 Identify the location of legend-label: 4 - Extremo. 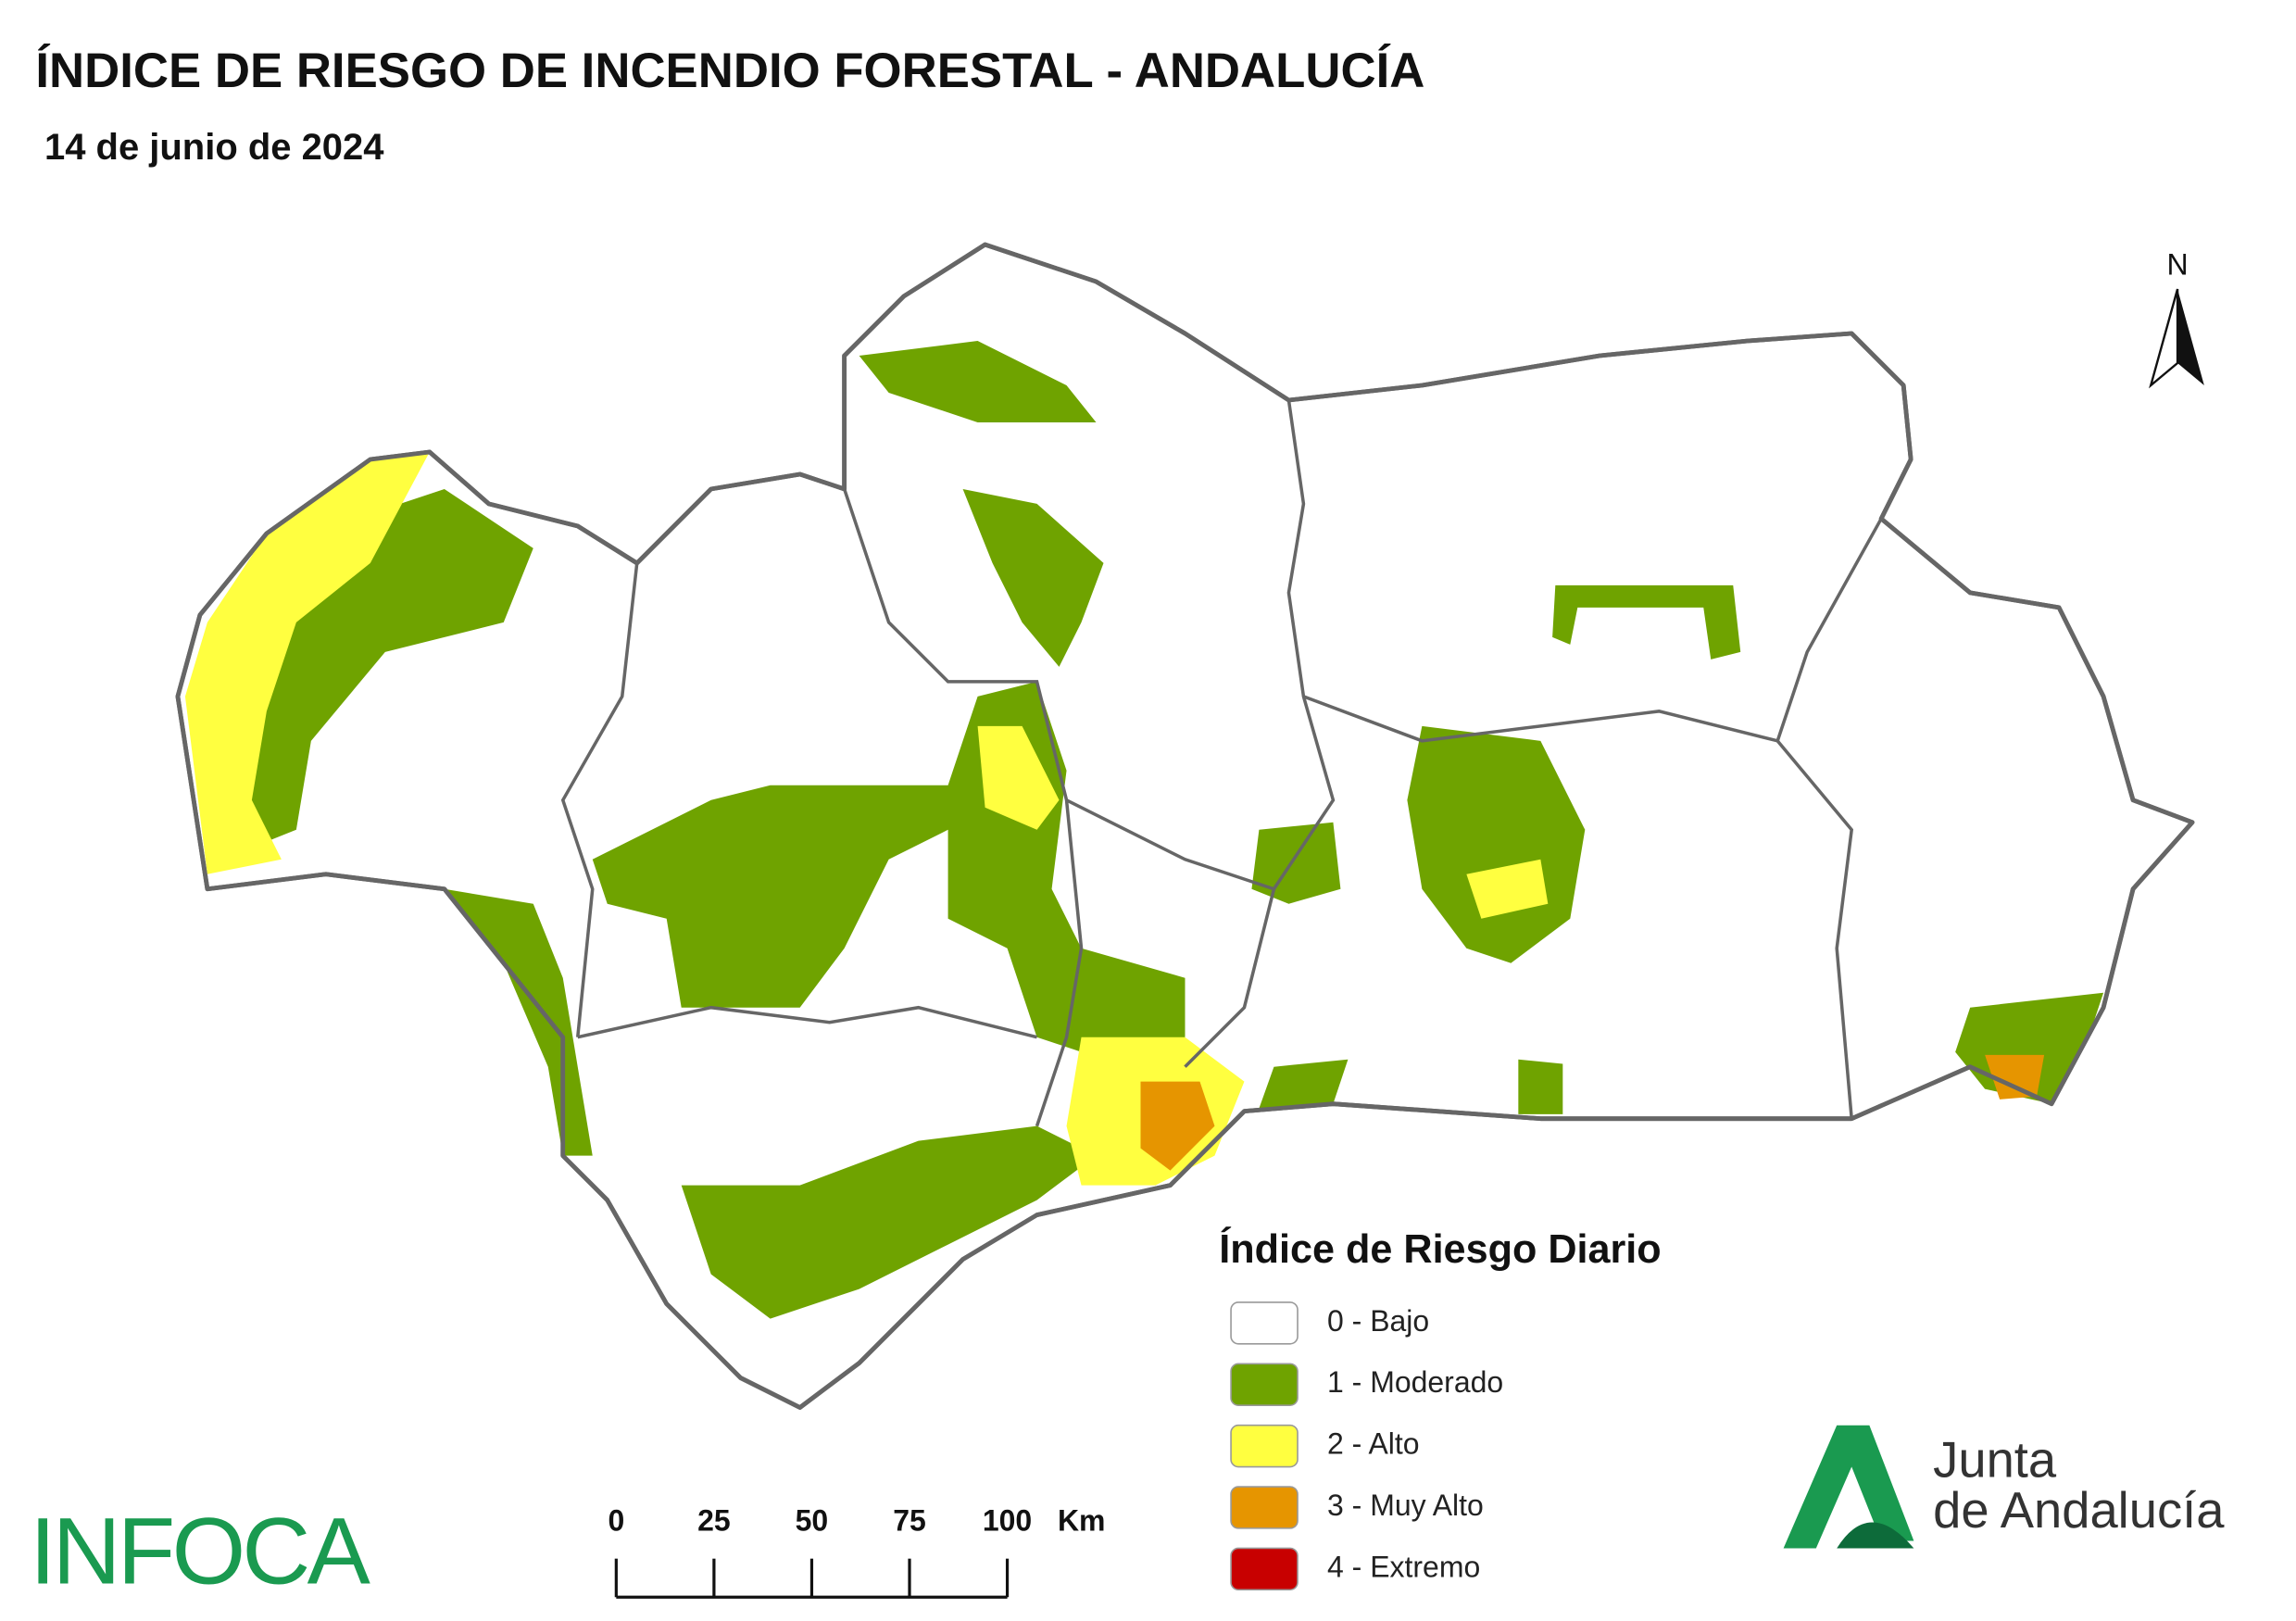
(1403, 1566).